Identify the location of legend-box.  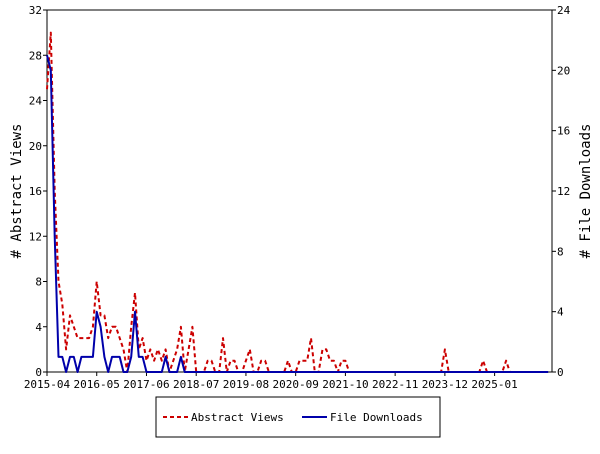
(298, 417).